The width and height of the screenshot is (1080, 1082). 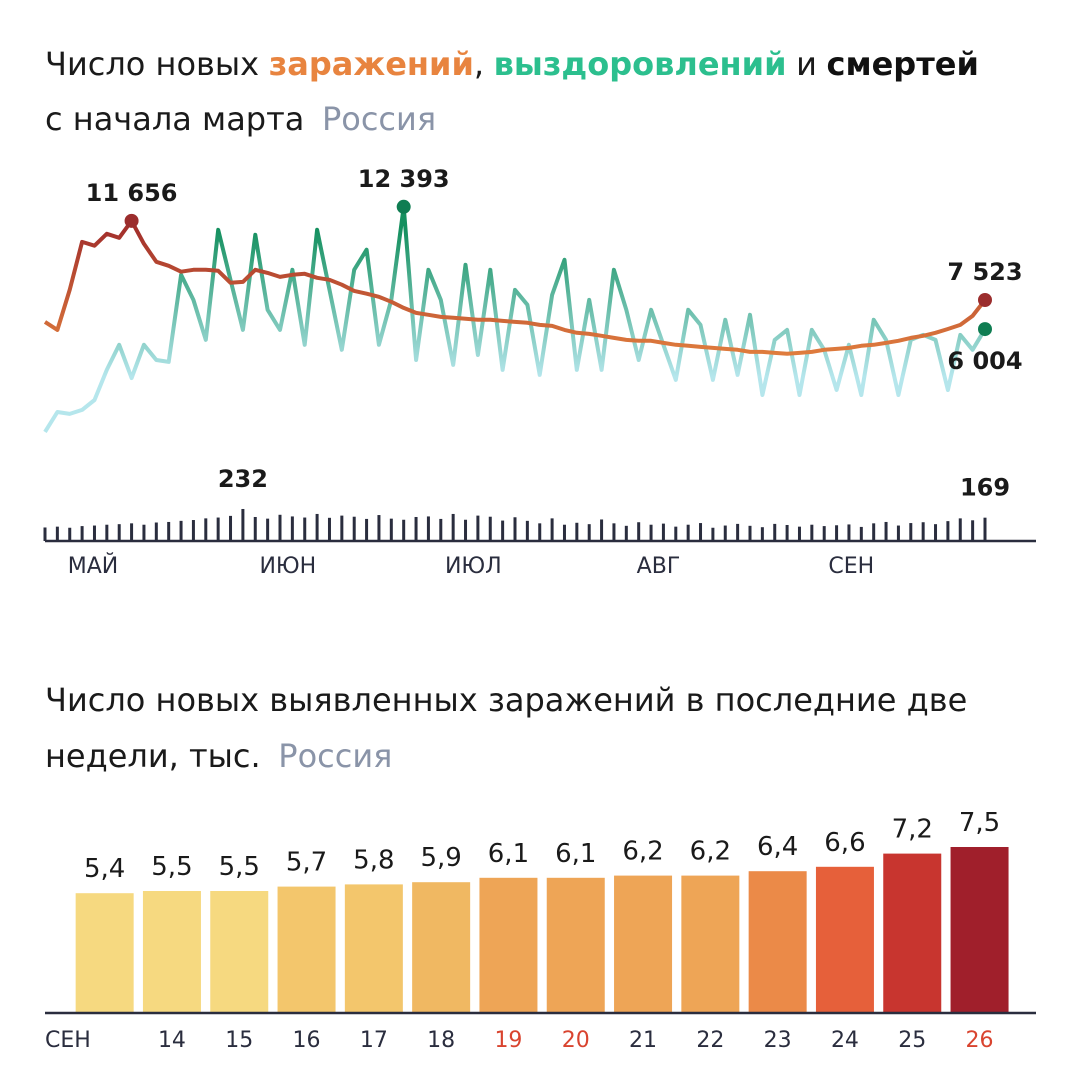 I want to click on x-tick-label: 26, so click(x=980, y=1040).